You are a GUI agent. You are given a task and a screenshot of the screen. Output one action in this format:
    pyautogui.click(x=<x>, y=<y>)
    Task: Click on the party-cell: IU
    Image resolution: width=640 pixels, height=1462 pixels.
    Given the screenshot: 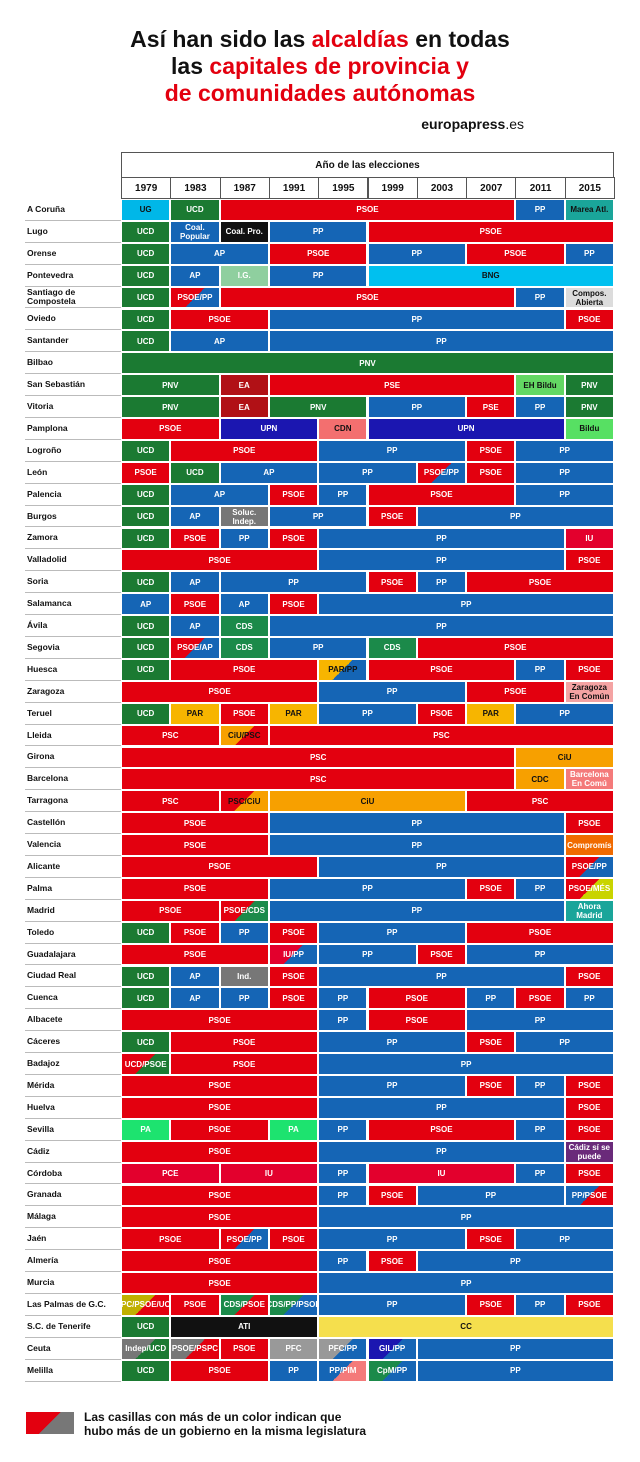 What is the action you would take?
    pyautogui.click(x=441, y=1173)
    